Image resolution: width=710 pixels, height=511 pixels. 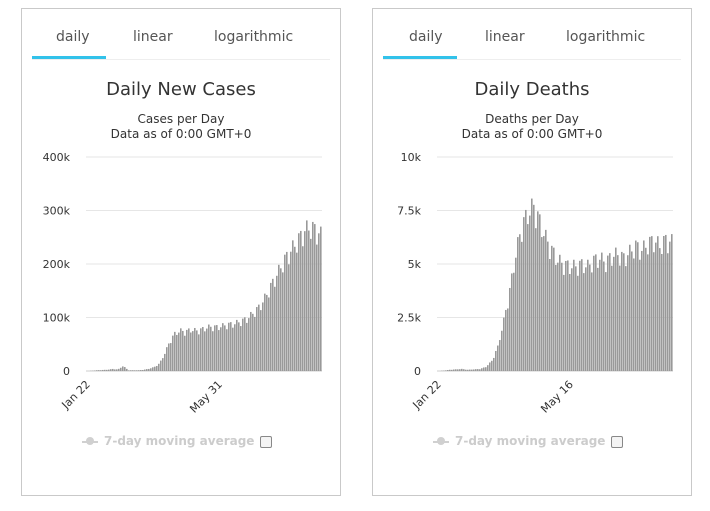 I want to click on chart-title: Daily New Cases, so click(x=181, y=89).